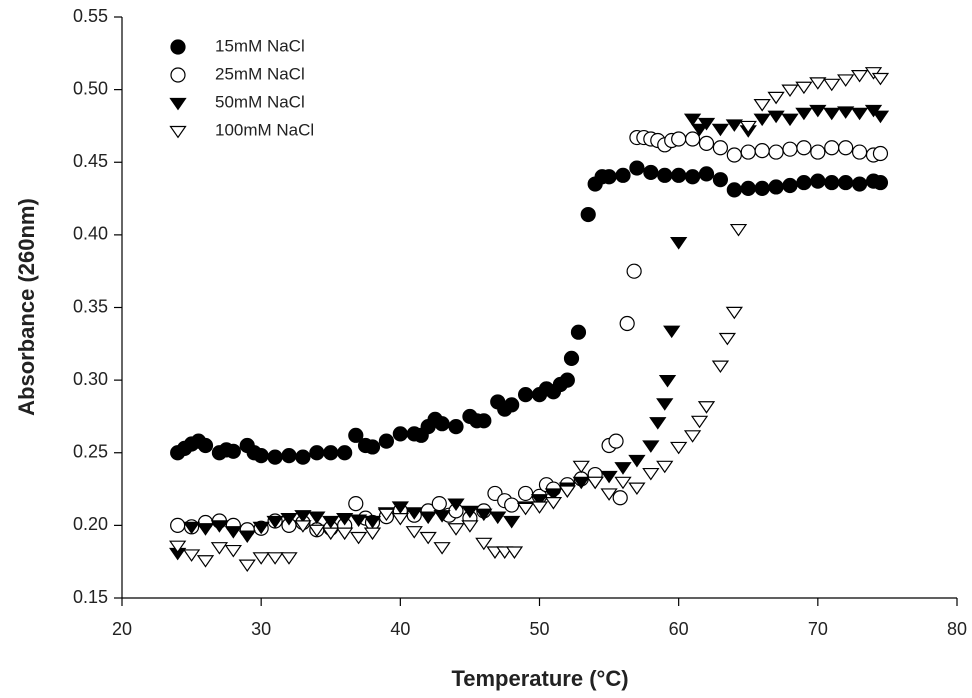 The image size is (972, 698). Describe the element at coordinates (26, 307) in the screenshot. I see `y-axis-title: Absorbance (260nm)` at that location.